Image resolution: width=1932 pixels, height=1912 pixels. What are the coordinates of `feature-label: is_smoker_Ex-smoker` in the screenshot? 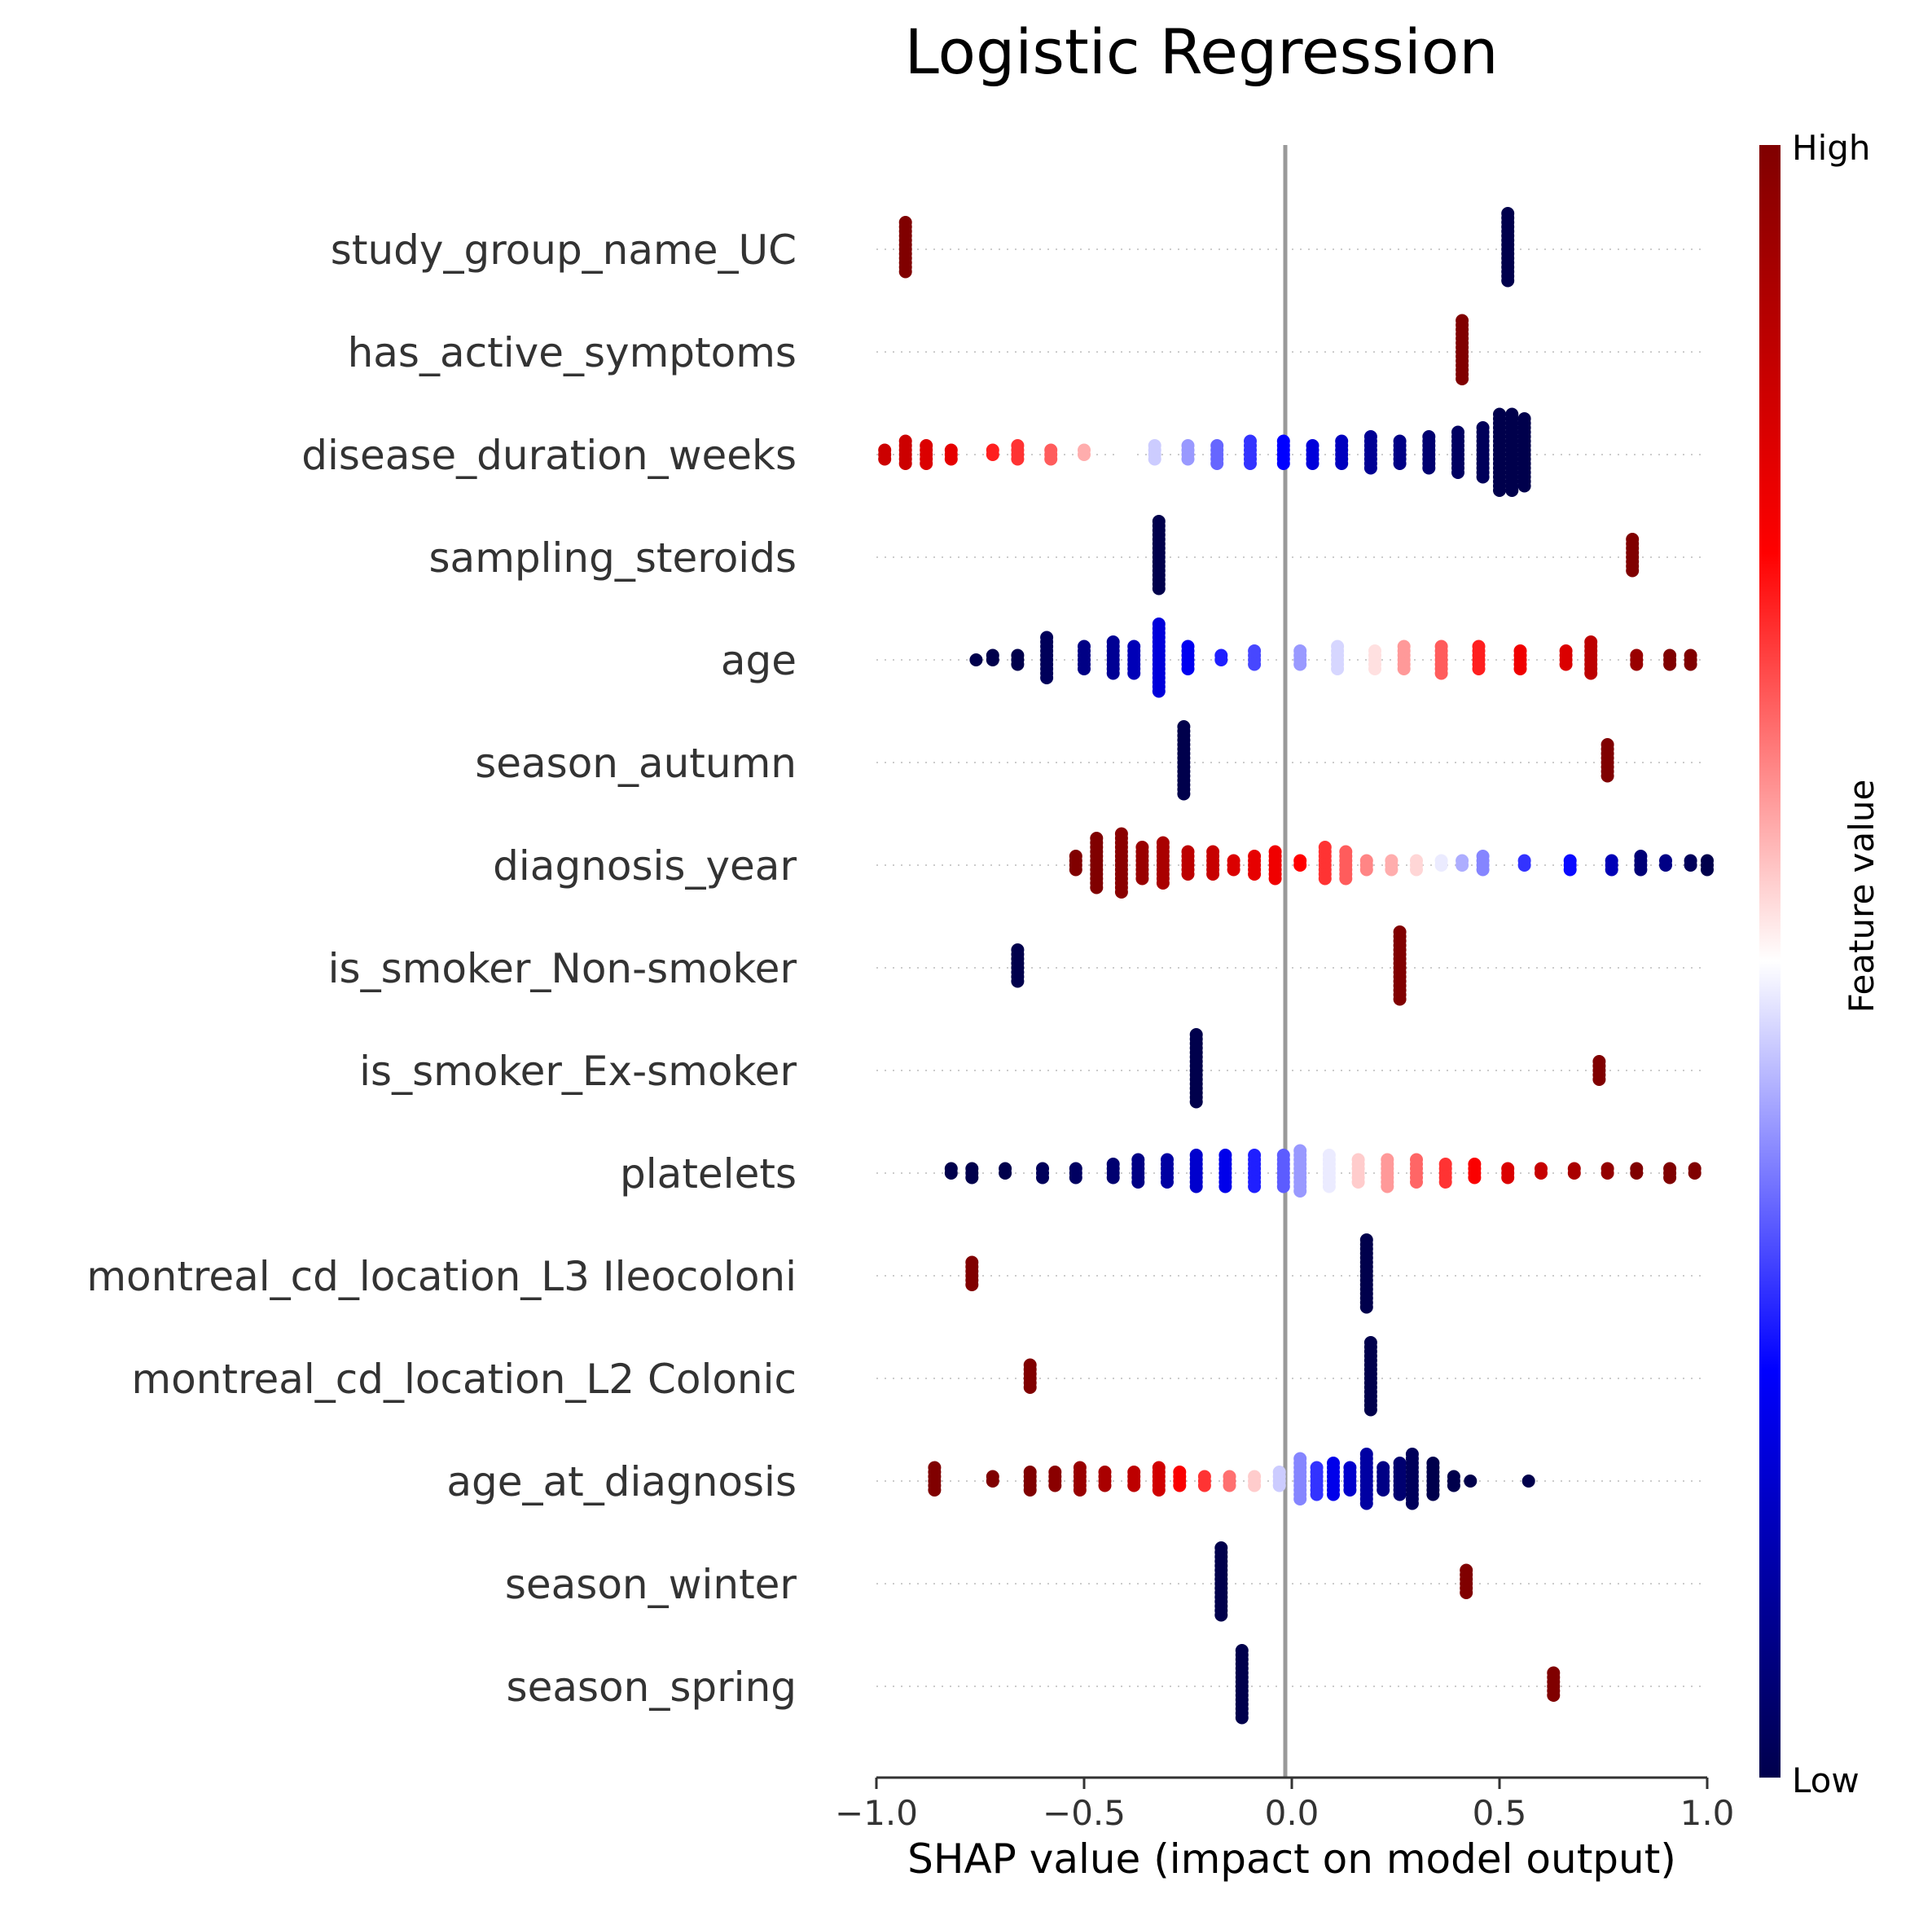 It's located at (578, 1071).